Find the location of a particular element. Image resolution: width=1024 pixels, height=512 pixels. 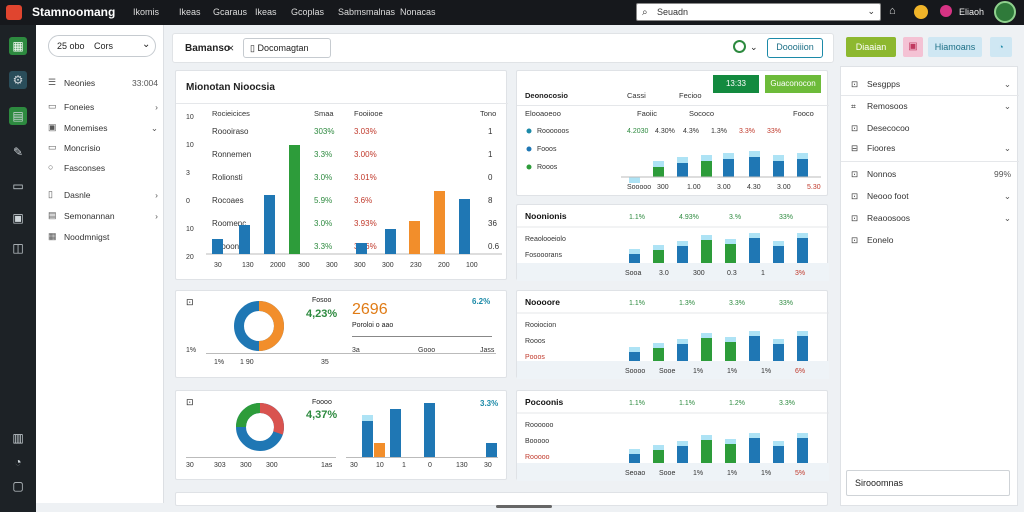

tick: Gooo is located at coordinates (427, 350).